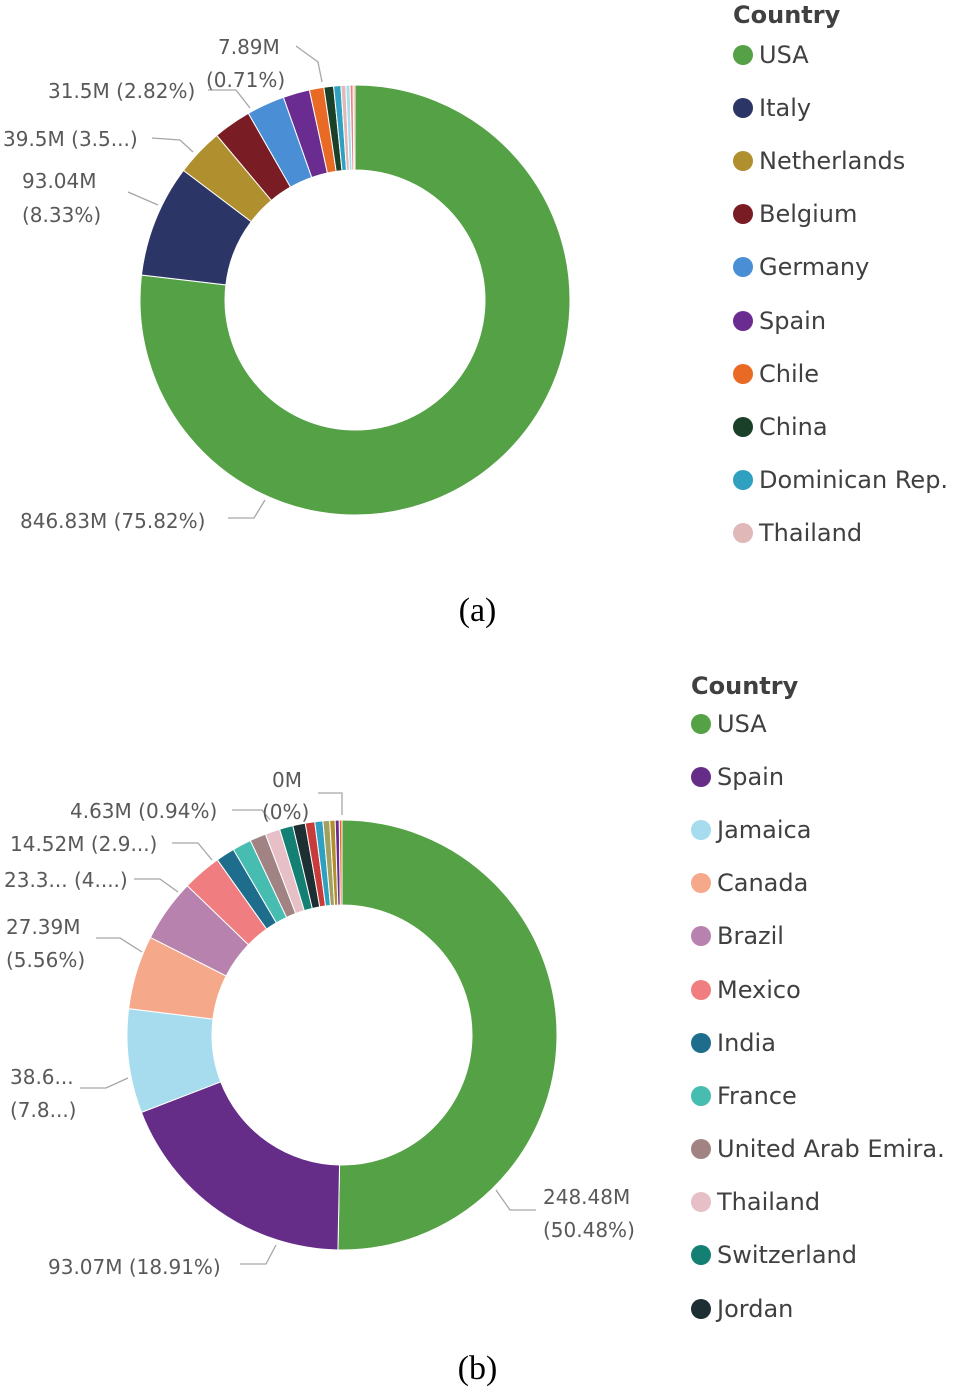 The height and width of the screenshot is (1395, 955). I want to click on legend-item-switzerland: Switzerland, so click(818, 1255).